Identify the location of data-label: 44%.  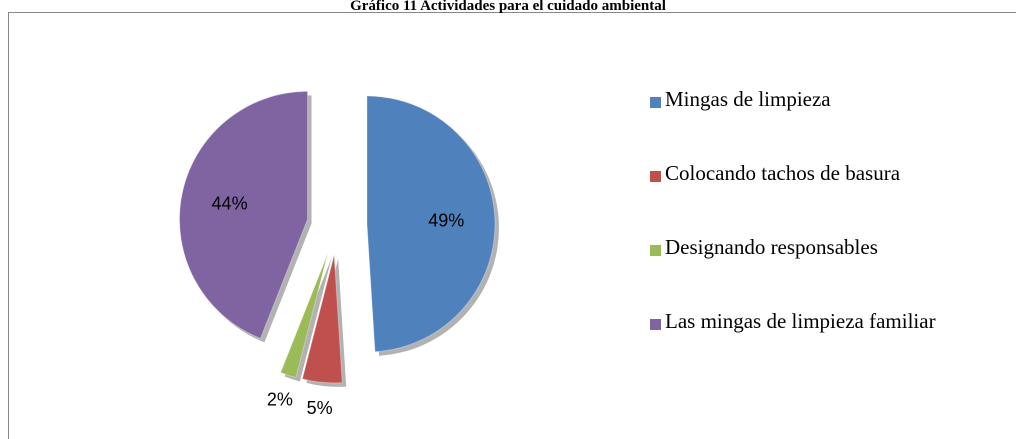
(230, 203).